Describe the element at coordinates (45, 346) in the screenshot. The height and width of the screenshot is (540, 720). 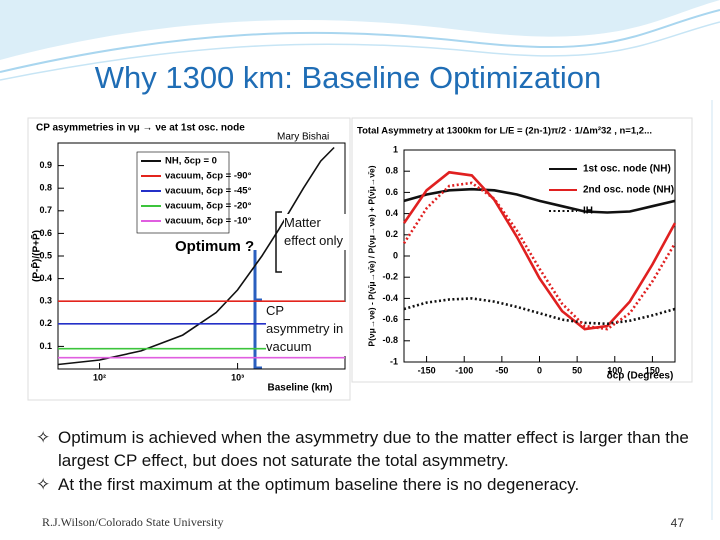
I see `y-tick-label: 0.1` at that location.